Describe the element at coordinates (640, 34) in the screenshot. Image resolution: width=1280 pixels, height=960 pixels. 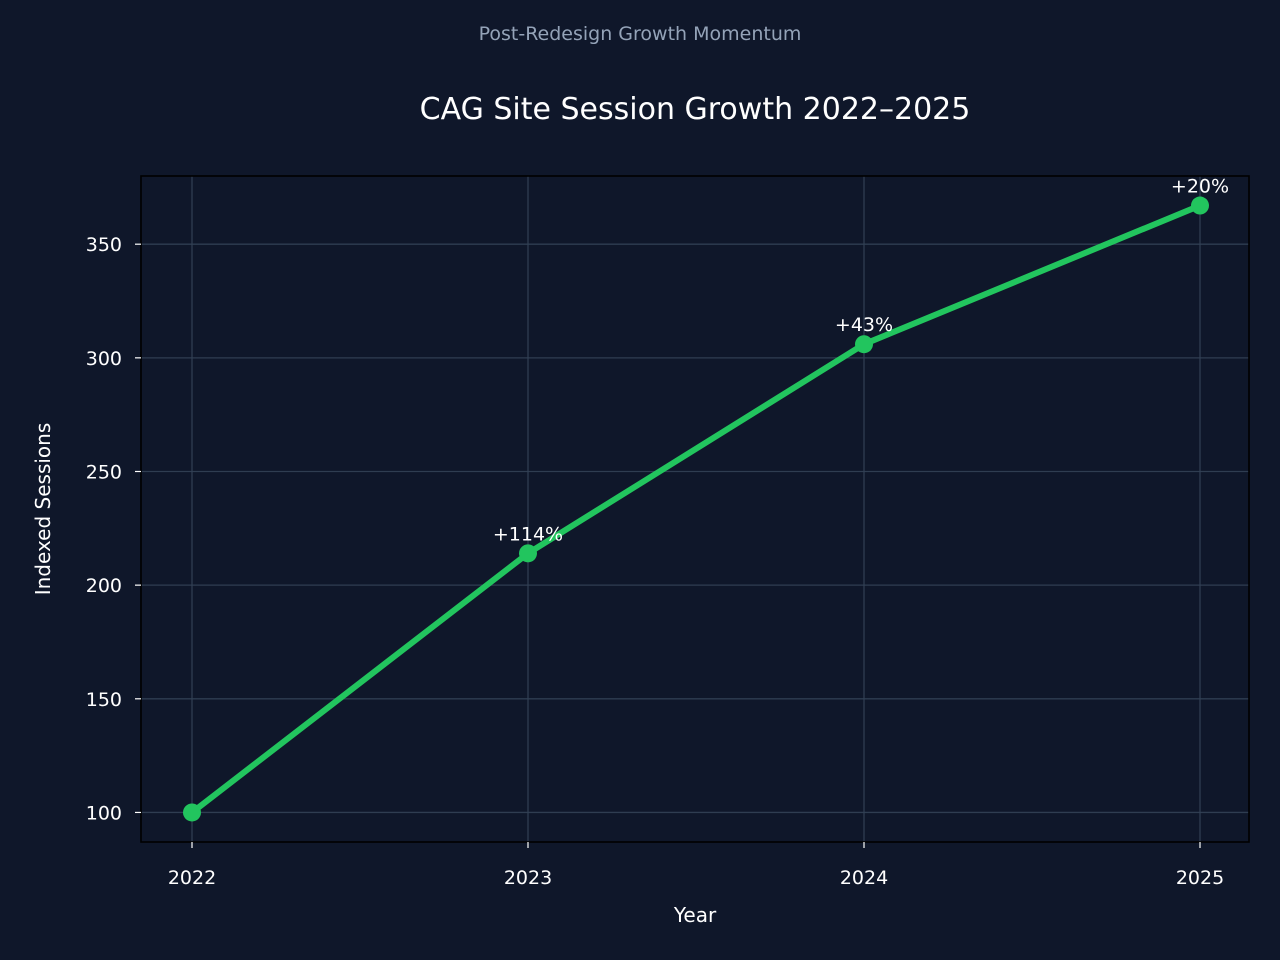
I see `chart-suptitle: Post-Redesign Growth Momentum` at that location.